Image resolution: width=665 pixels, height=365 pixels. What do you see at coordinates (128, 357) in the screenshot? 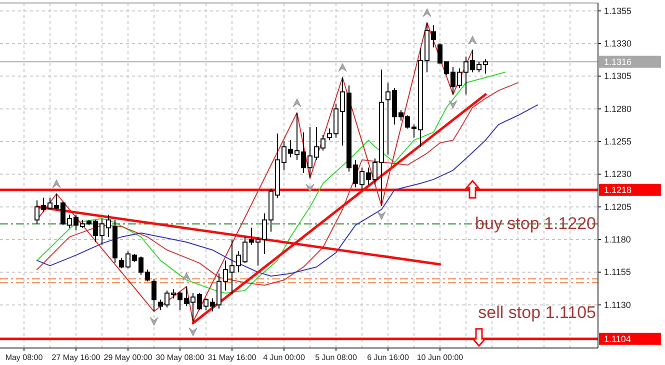
I see `x-tick-label: 29 May 00:00` at bounding box center [128, 357].